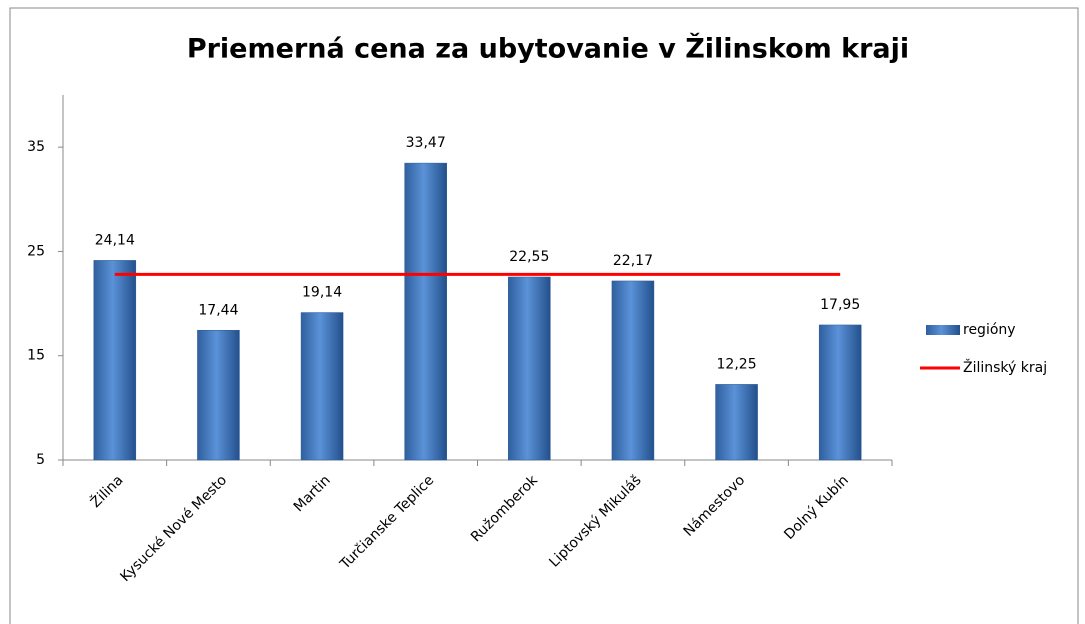 The image size is (1085, 624). Describe the element at coordinates (218, 310) in the screenshot. I see `data-label: 17,44` at that location.